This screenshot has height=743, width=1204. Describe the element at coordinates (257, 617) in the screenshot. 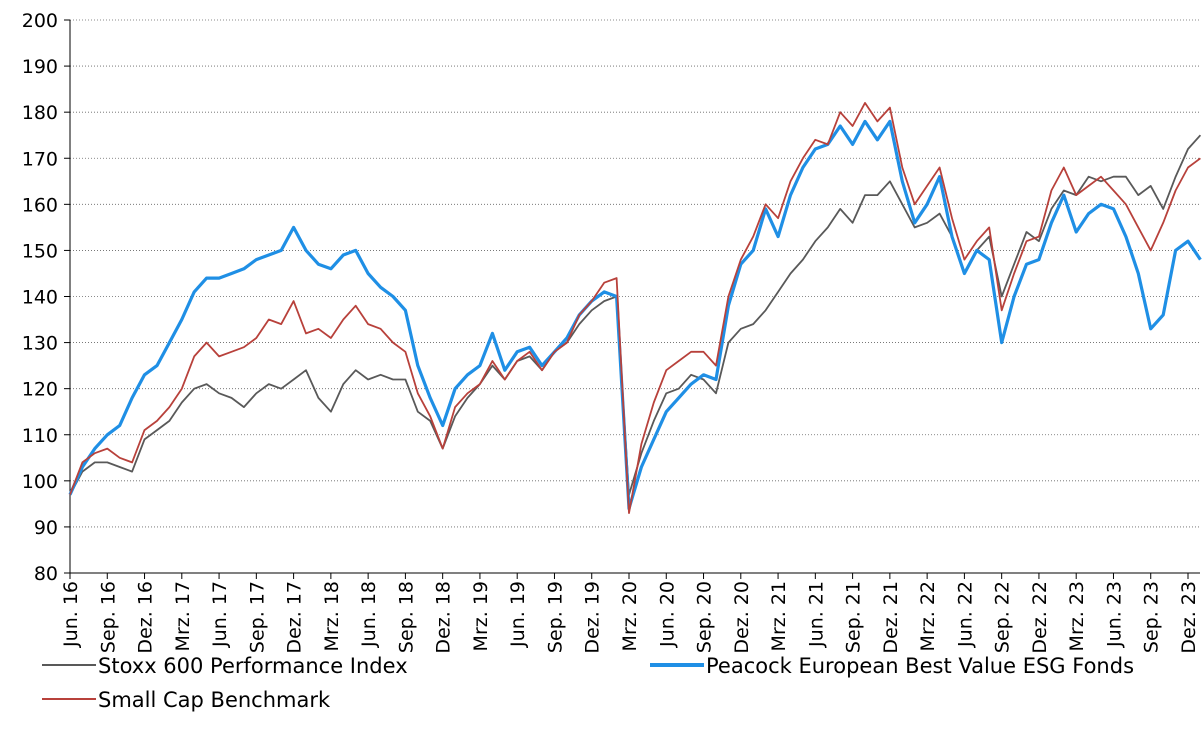

I see `x-tick-label: Sep. 17` at that location.